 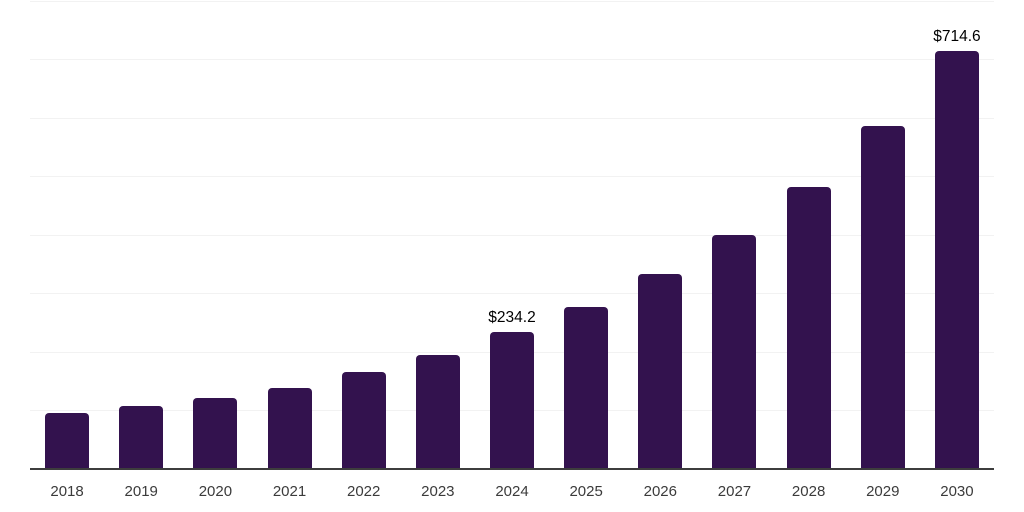 I want to click on bar-2029, so click(x=882, y=297).